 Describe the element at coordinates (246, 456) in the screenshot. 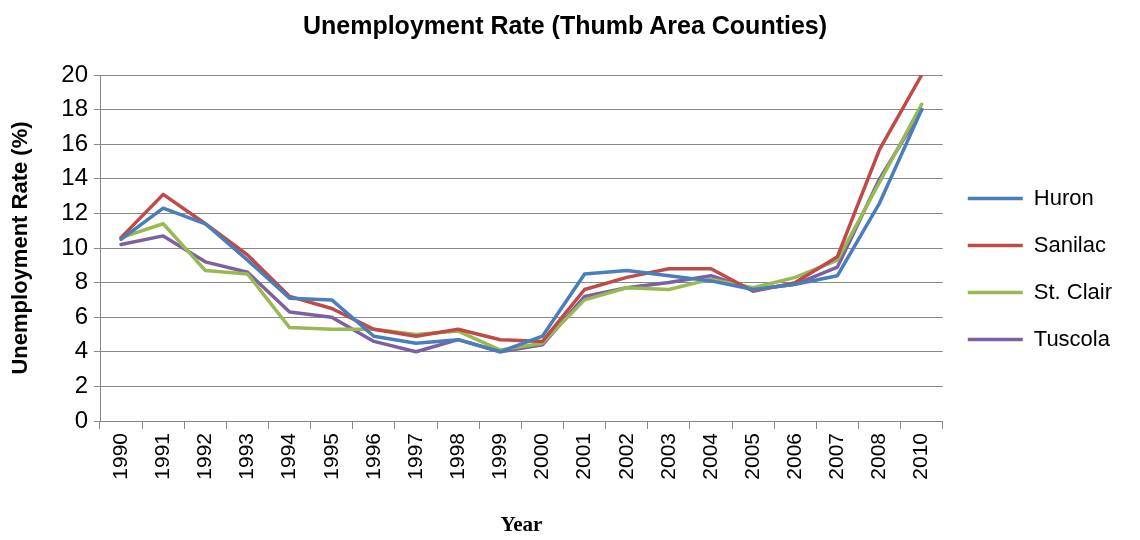

I see `x-tick-label: 1993` at that location.